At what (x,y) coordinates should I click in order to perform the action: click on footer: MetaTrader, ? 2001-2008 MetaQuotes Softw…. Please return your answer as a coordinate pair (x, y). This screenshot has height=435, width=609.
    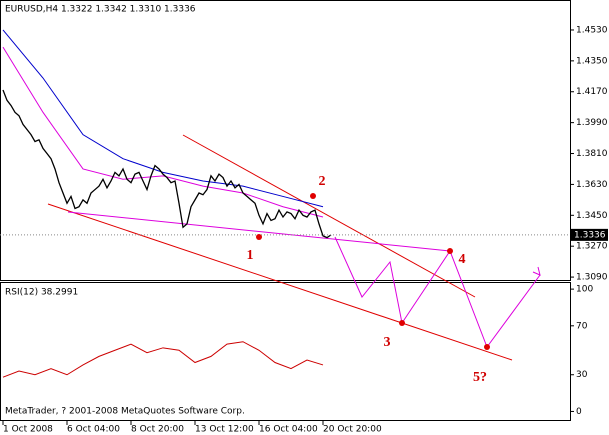
    Looking at the image, I should click on (125, 412).